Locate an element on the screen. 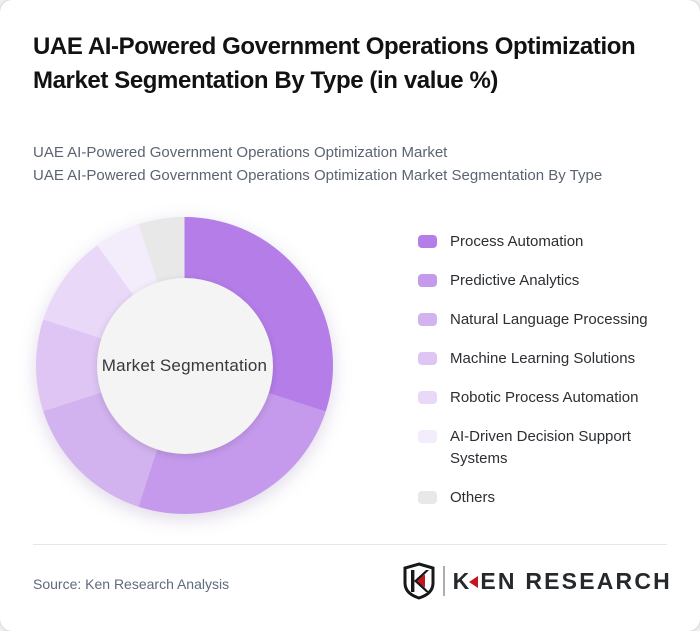 The image size is (700, 631). ken-research-logo: K EN RESEARCH is located at coordinates (537, 581).